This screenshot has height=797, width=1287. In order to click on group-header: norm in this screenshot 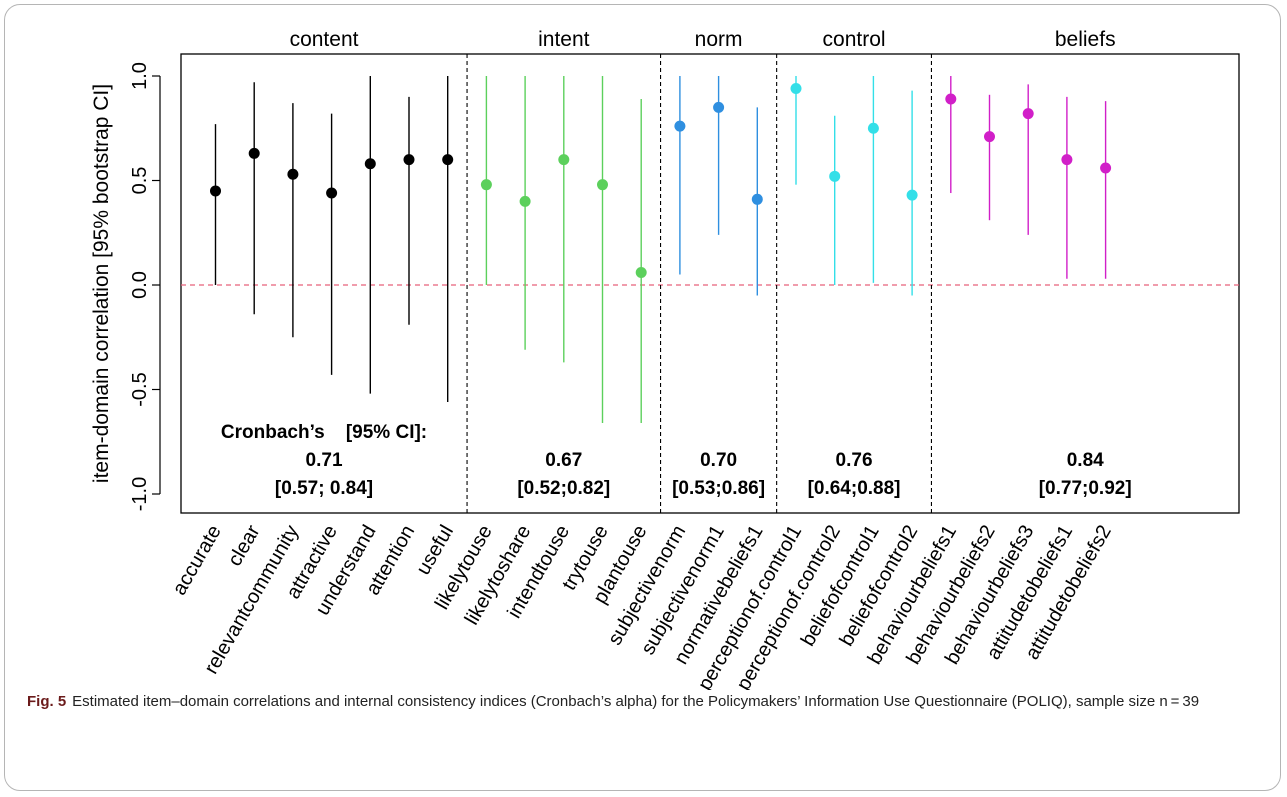, I will do `click(719, 39)`.